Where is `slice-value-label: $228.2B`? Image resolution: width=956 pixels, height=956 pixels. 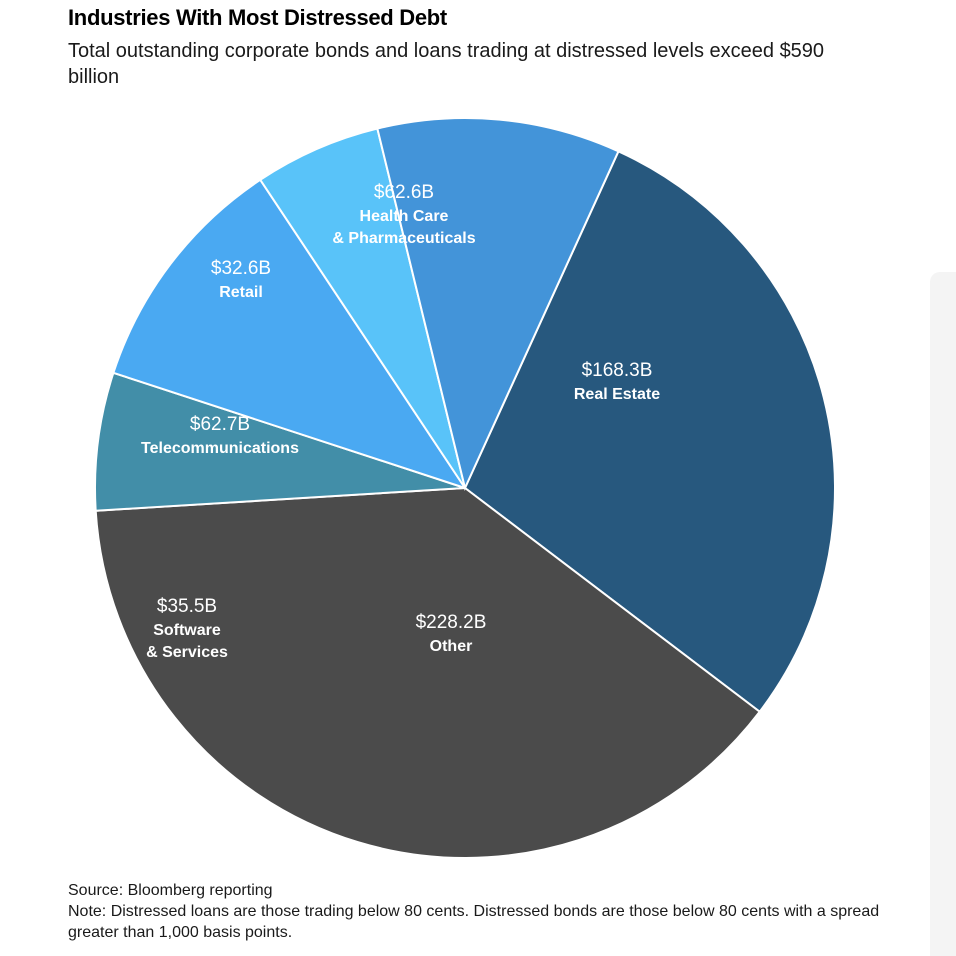
slice-value-label: $228.2B is located at coordinates (451, 622).